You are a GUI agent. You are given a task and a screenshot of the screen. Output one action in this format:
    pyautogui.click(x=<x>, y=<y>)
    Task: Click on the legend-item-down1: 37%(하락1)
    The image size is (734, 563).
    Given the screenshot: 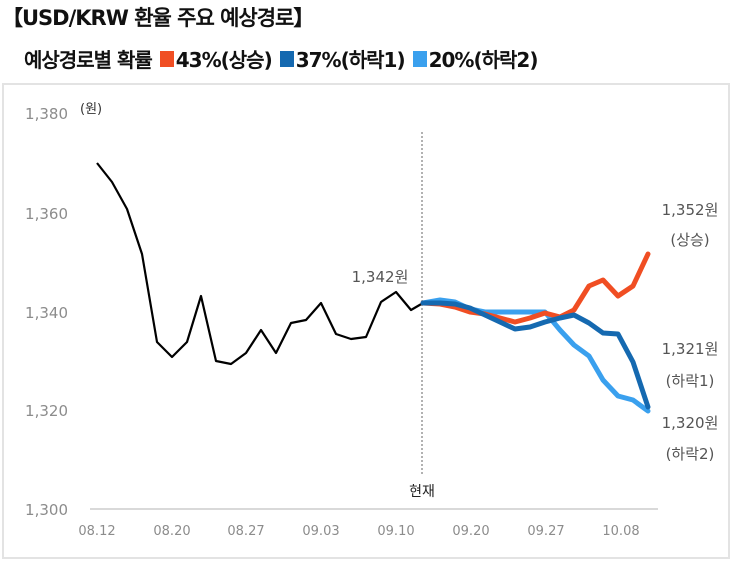 What is the action you would take?
    pyautogui.click(x=342, y=58)
    